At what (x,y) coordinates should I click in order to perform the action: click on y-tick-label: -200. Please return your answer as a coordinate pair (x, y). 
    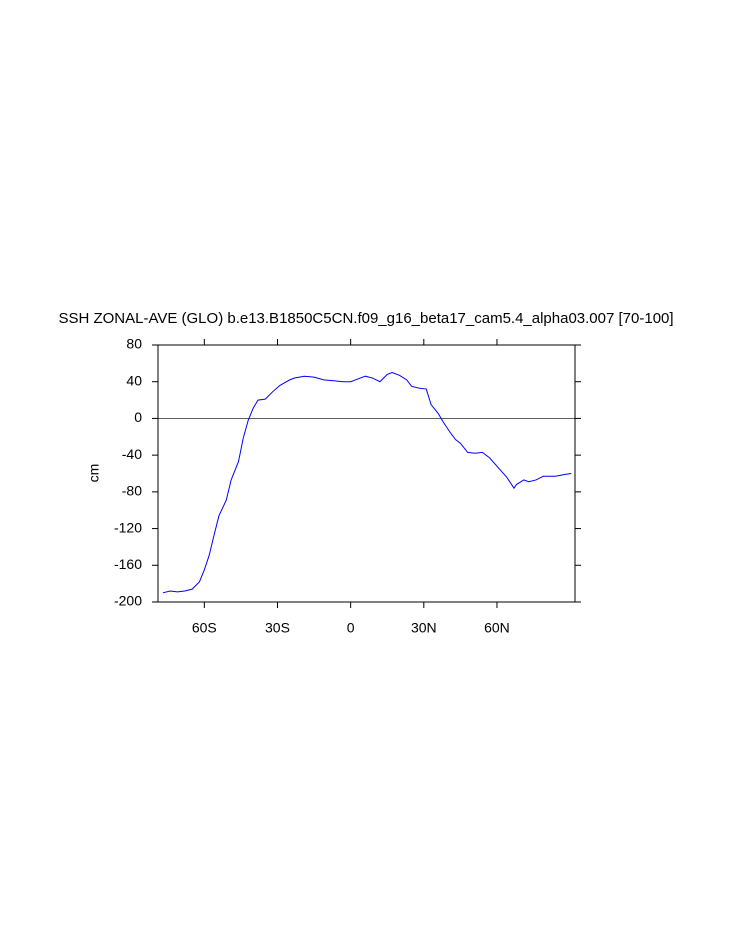
    Looking at the image, I should click on (128, 601).